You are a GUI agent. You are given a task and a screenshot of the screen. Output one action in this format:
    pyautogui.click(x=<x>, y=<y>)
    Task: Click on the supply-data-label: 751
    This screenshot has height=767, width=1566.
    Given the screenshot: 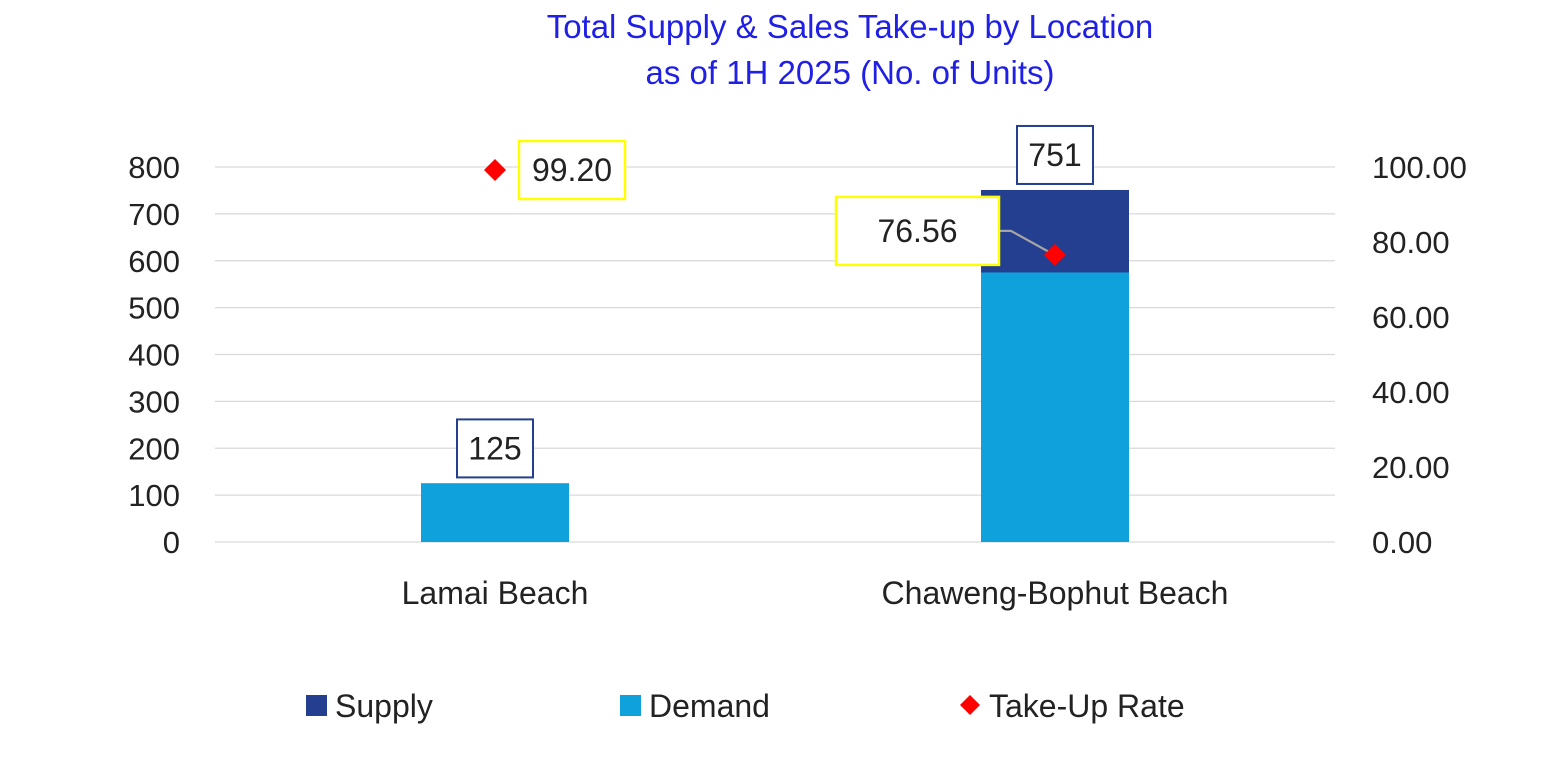 What is the action you would take?
    pyautogui.click(x=1054, y=155)
    